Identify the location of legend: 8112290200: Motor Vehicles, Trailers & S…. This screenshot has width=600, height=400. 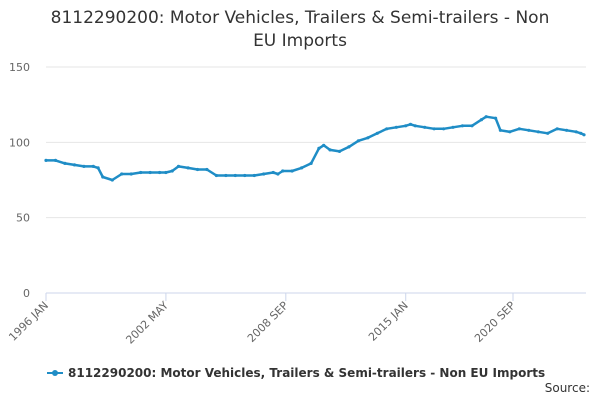
(295, 373).